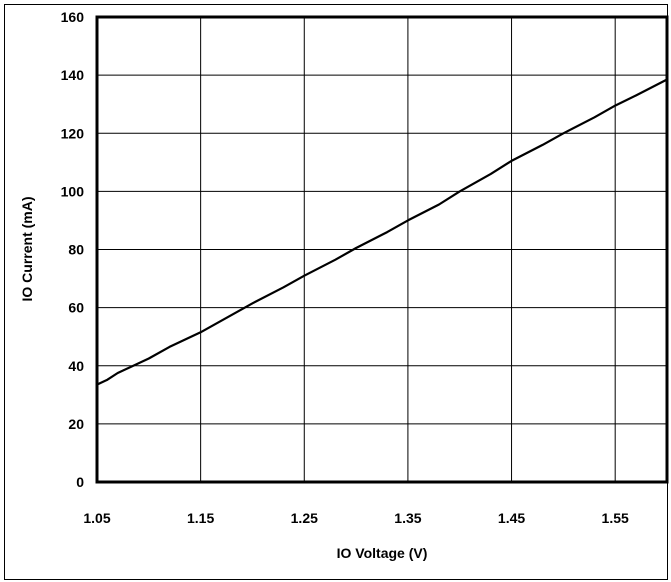 Image resolution: width=671 pixels, height=582 pixels. Describe the element at coordinates (76, 424) in the screenshot. I see `y-tick-label: 20` at that location.